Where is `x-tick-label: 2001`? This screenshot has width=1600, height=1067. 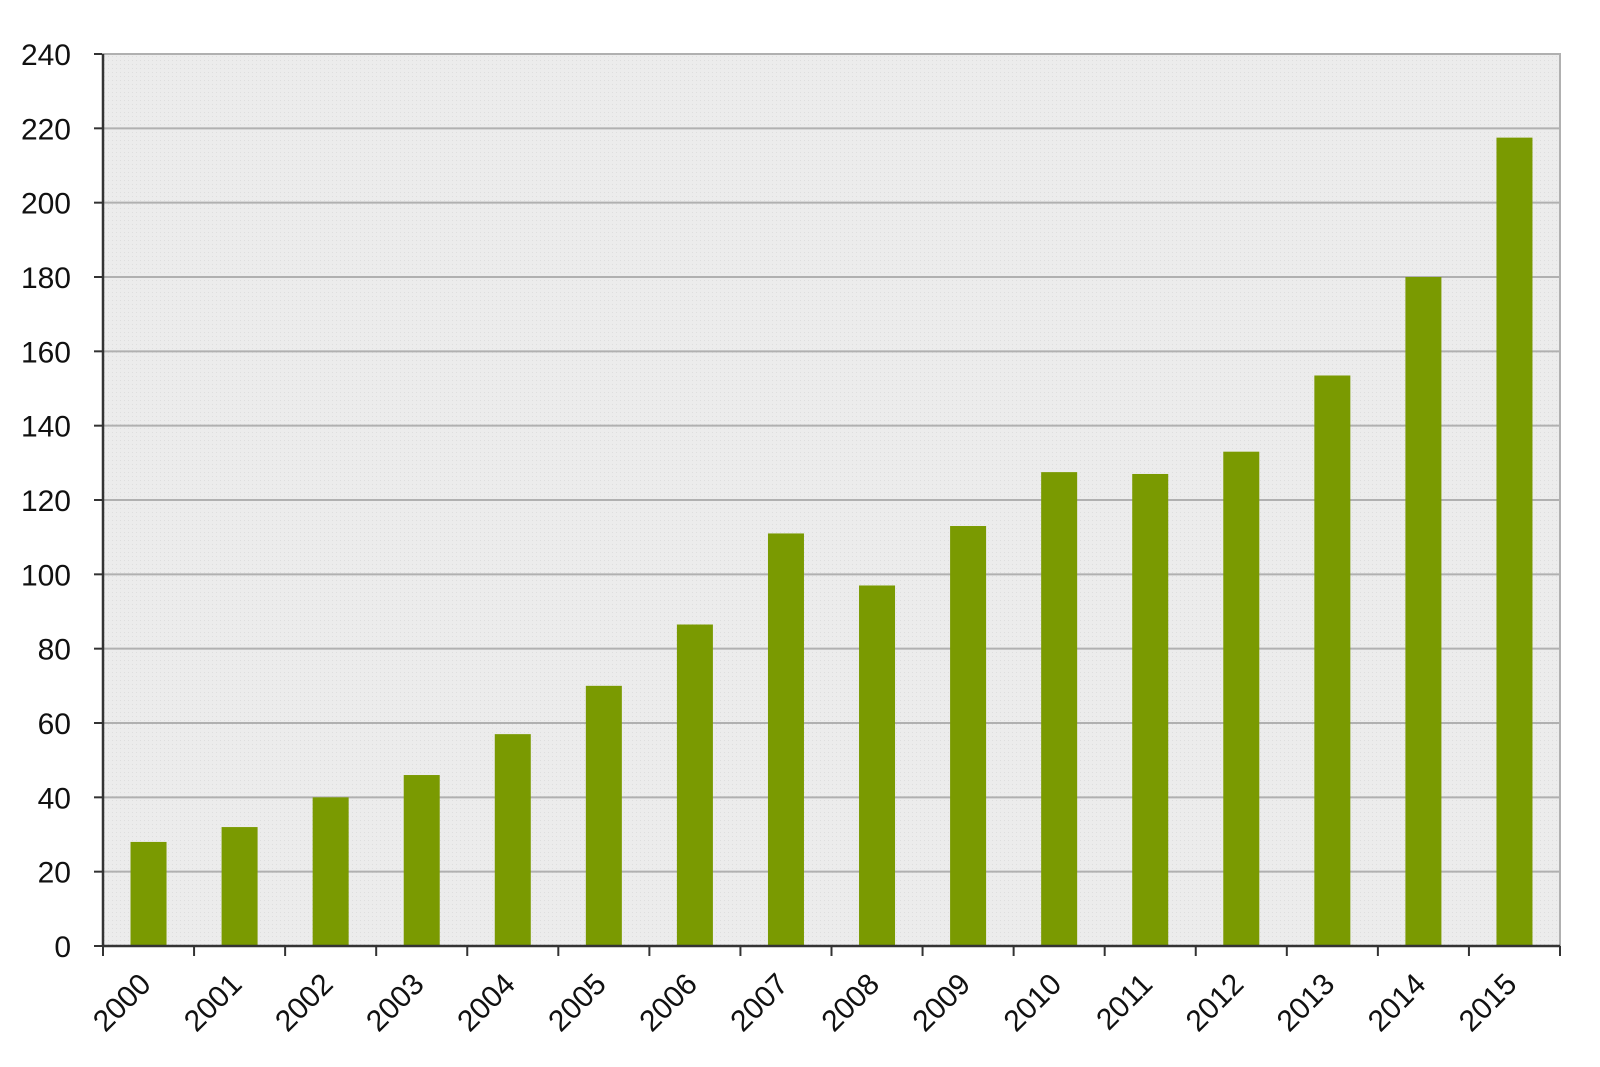 x-tick-label: 2001 is located at coordinates (213, 1003).